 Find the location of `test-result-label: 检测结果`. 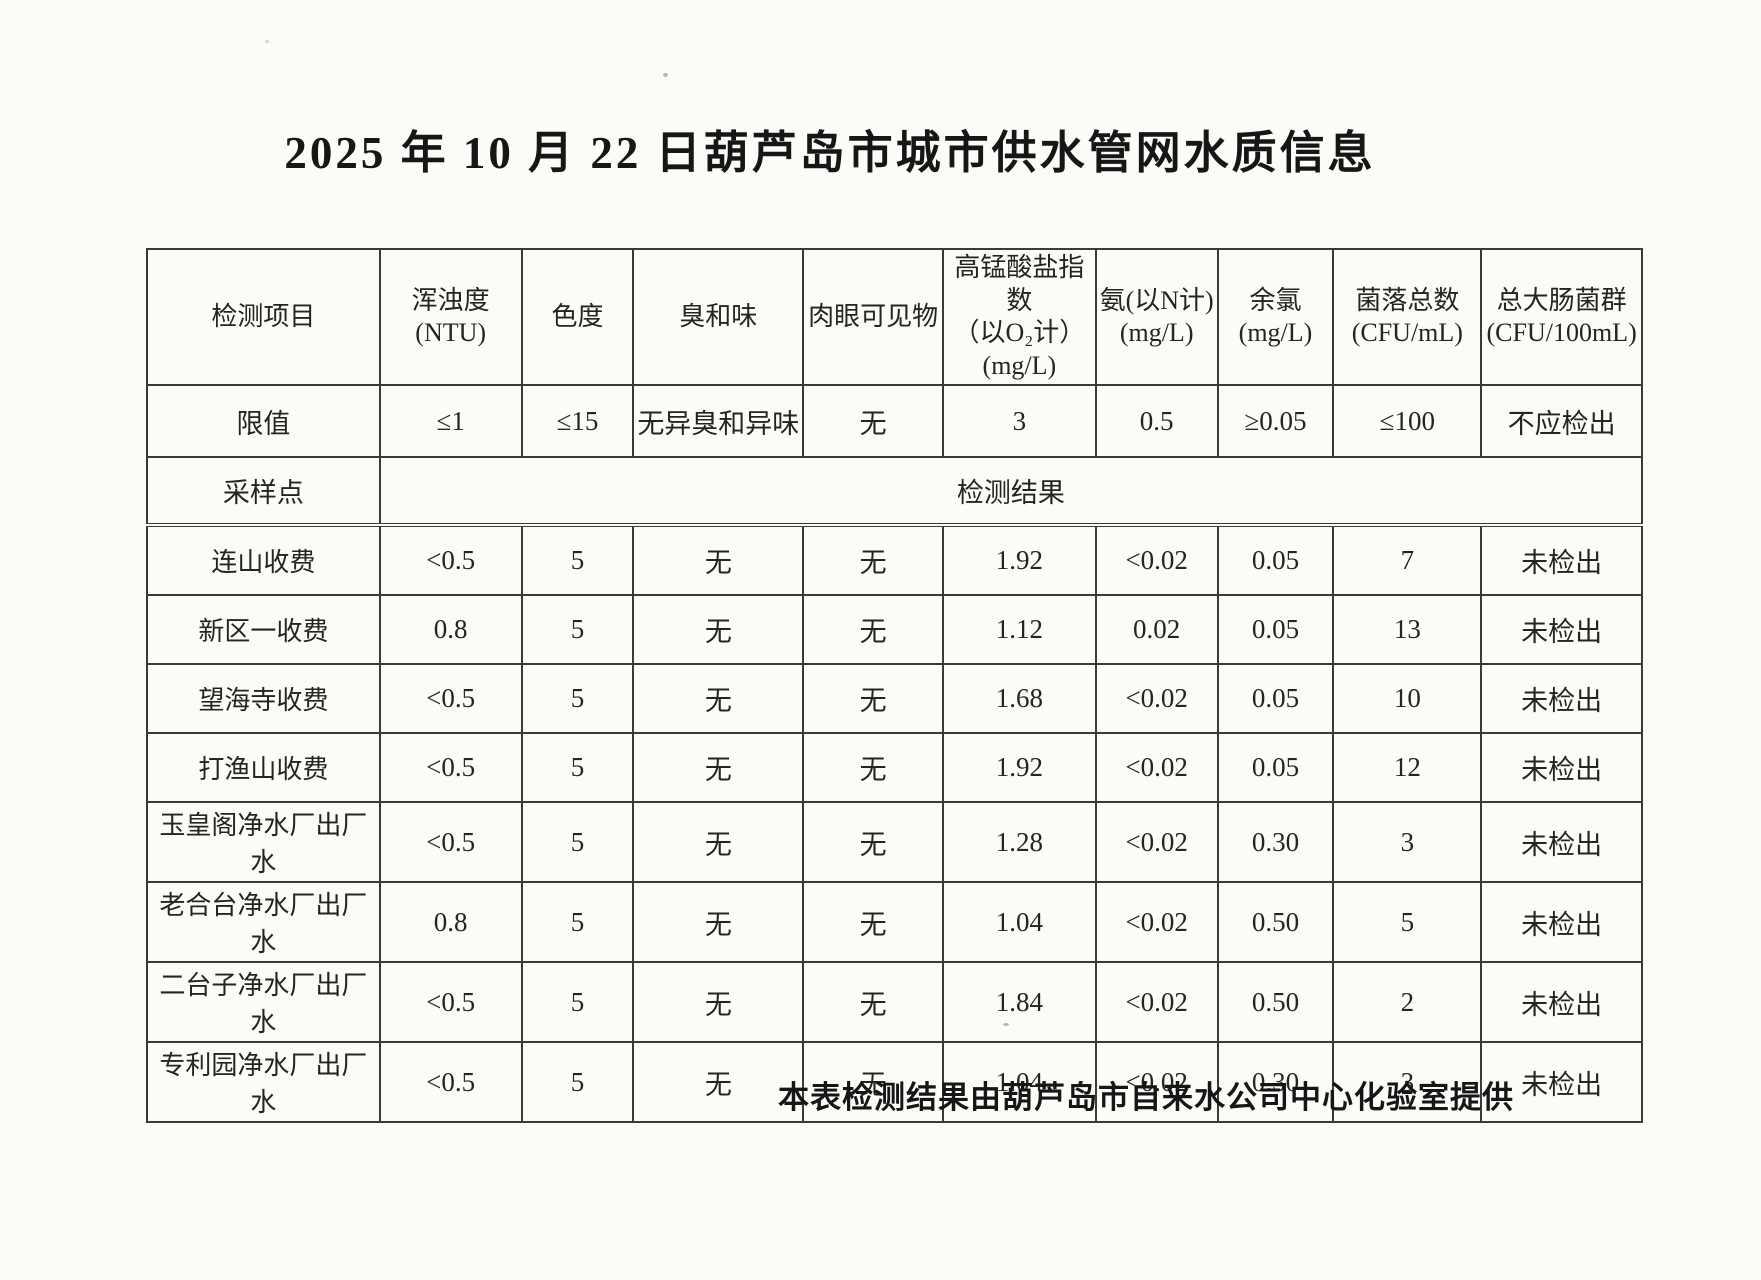

test-result-label: 检测结果 is located at coordinates (1011, 491).